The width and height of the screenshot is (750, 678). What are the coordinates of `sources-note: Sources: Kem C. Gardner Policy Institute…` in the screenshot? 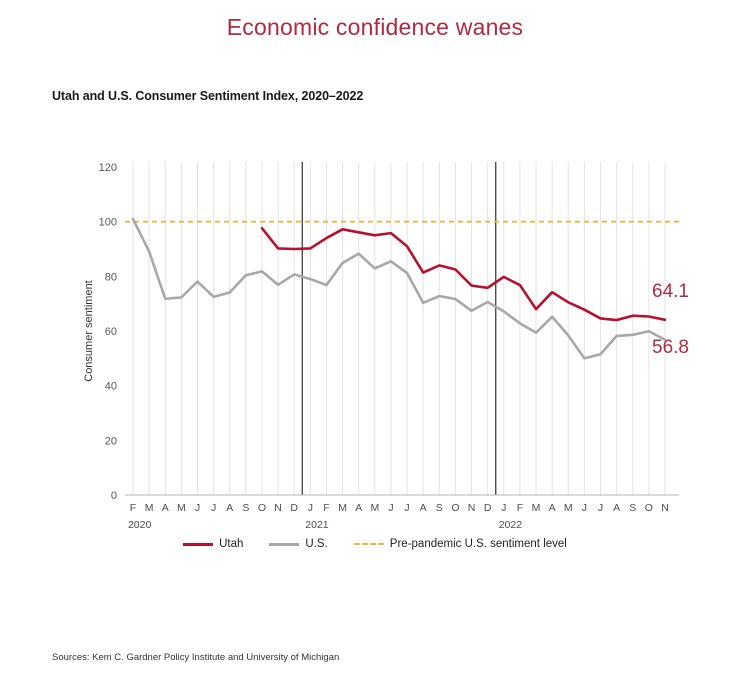 It's located at (196, 657).